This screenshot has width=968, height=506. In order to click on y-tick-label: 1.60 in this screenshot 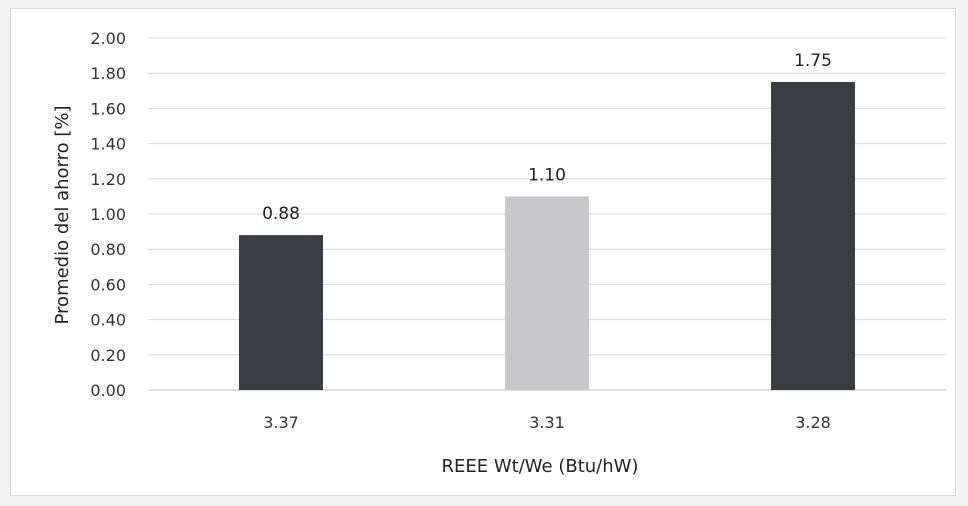, I will do `click(108, 108)`.